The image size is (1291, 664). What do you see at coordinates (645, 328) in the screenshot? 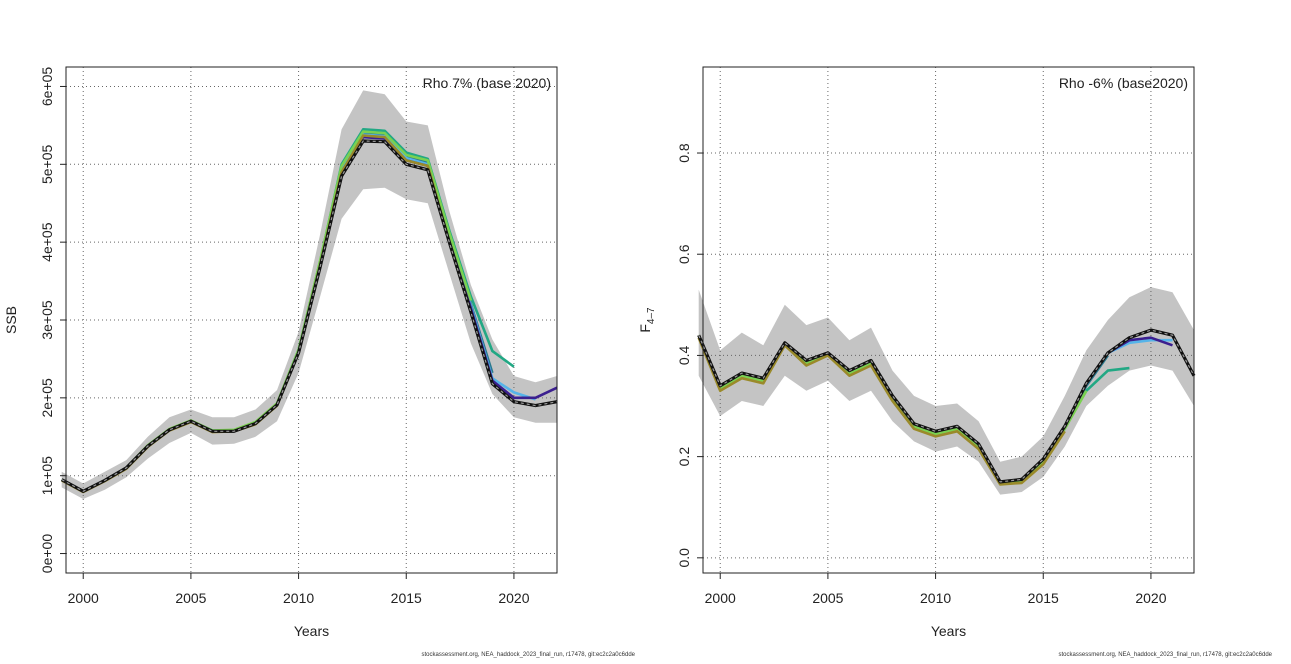
I see `y-axis-title-main: F` at bounding box center [645, 328].